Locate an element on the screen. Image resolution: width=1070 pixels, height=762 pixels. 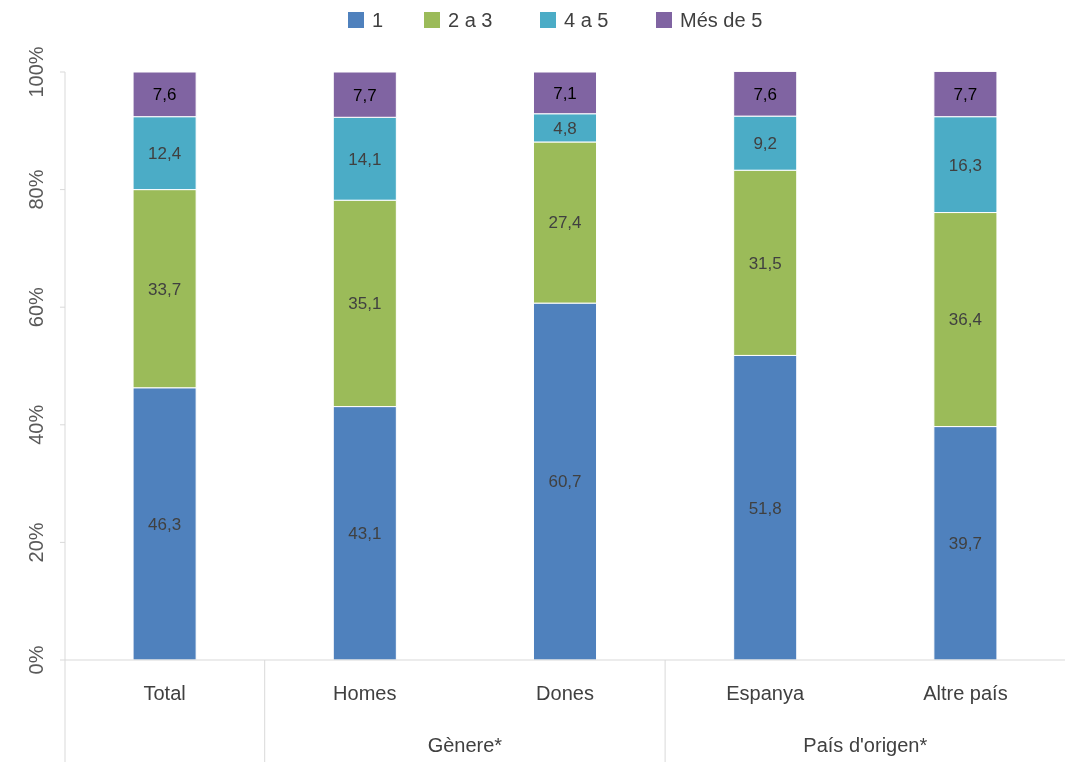
legend-label: 1 is located at coordinates (378, 20).